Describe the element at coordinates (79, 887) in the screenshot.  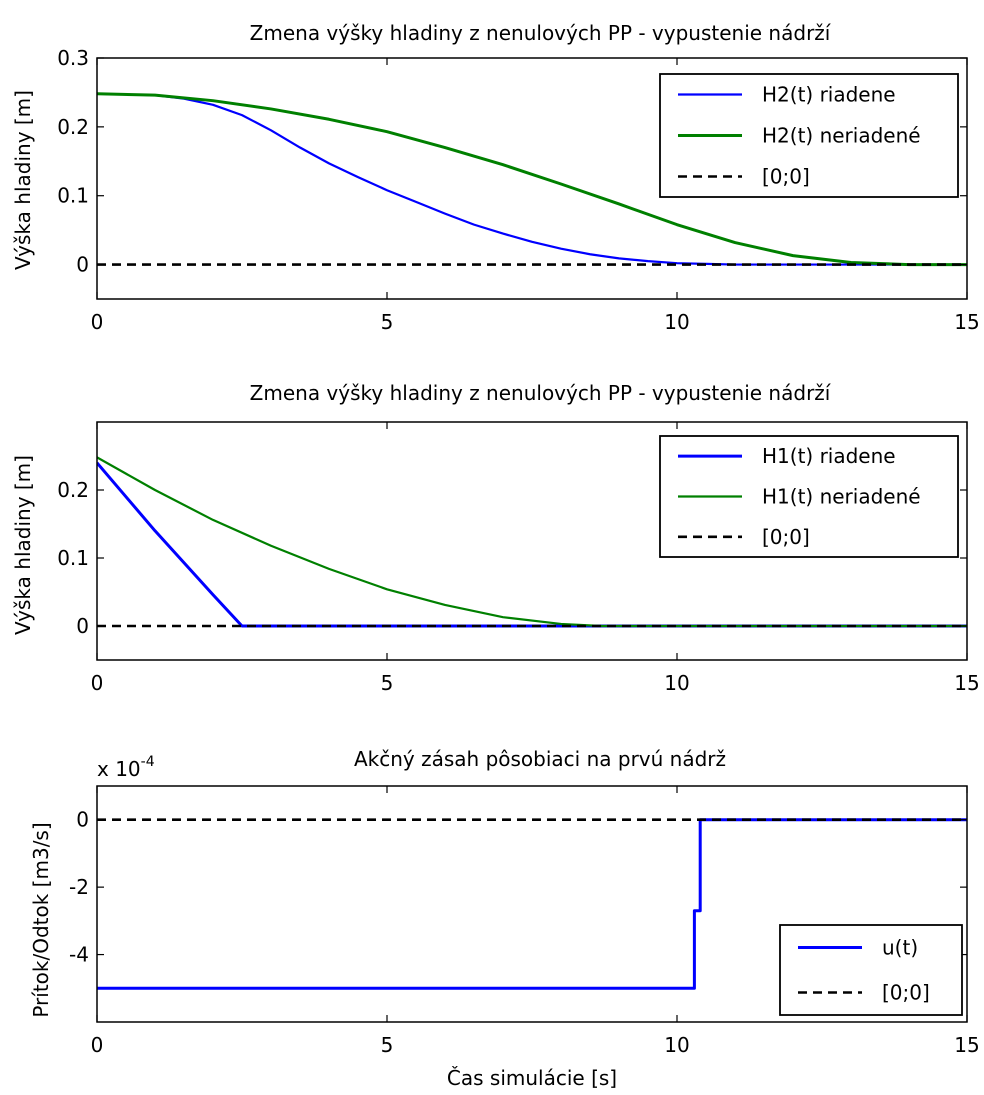
I see `y-tick-label: -2` at that location.